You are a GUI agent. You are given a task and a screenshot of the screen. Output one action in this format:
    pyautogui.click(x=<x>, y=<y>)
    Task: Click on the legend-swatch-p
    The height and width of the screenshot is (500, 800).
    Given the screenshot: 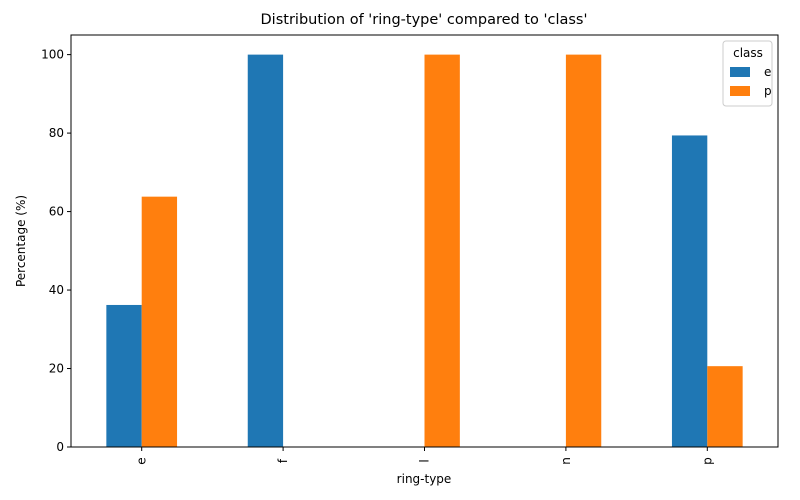 What is the action you would take?
    pyautogui.click(x=740, y=91)
    